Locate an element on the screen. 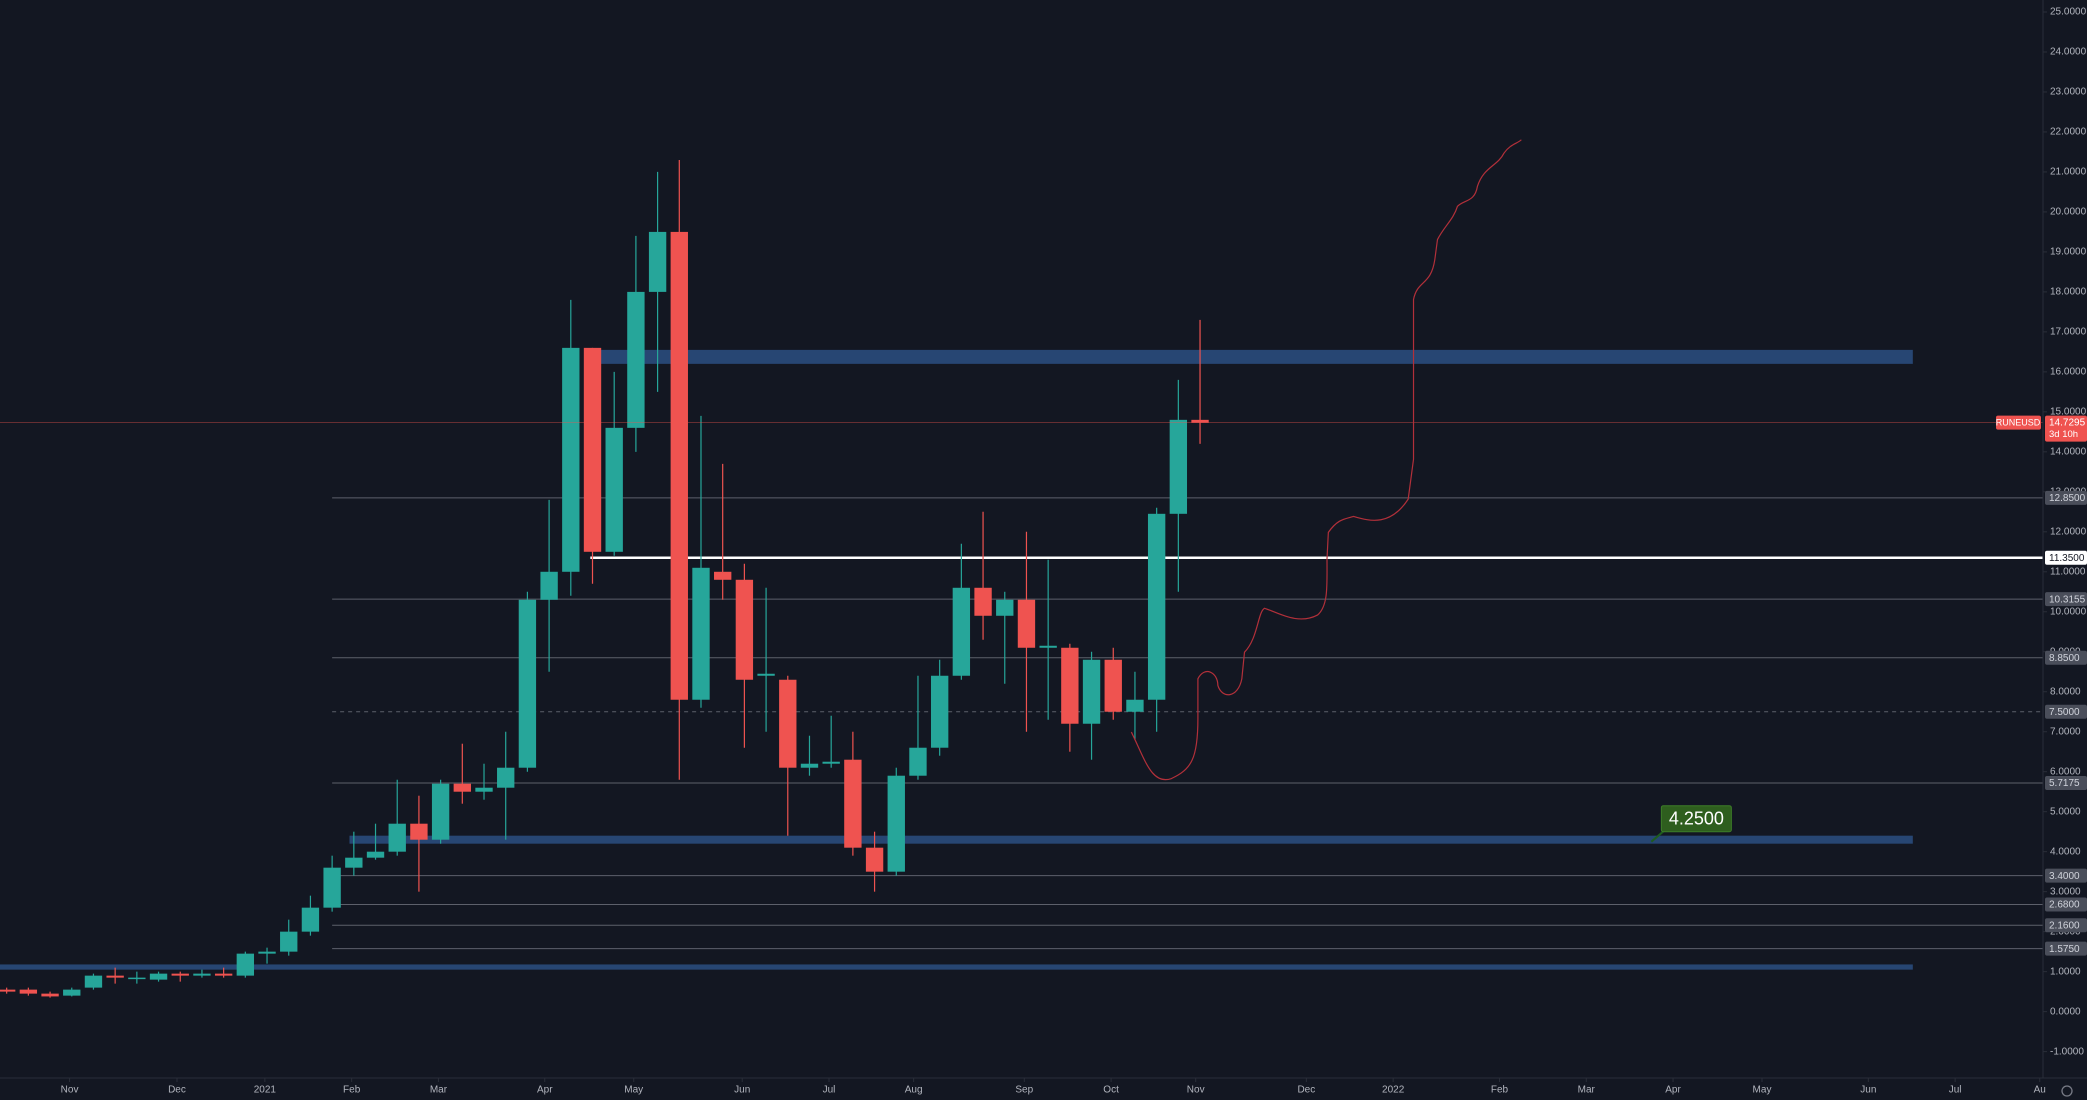  level-label: 1.5750 is located at coordinates (2064, 949).